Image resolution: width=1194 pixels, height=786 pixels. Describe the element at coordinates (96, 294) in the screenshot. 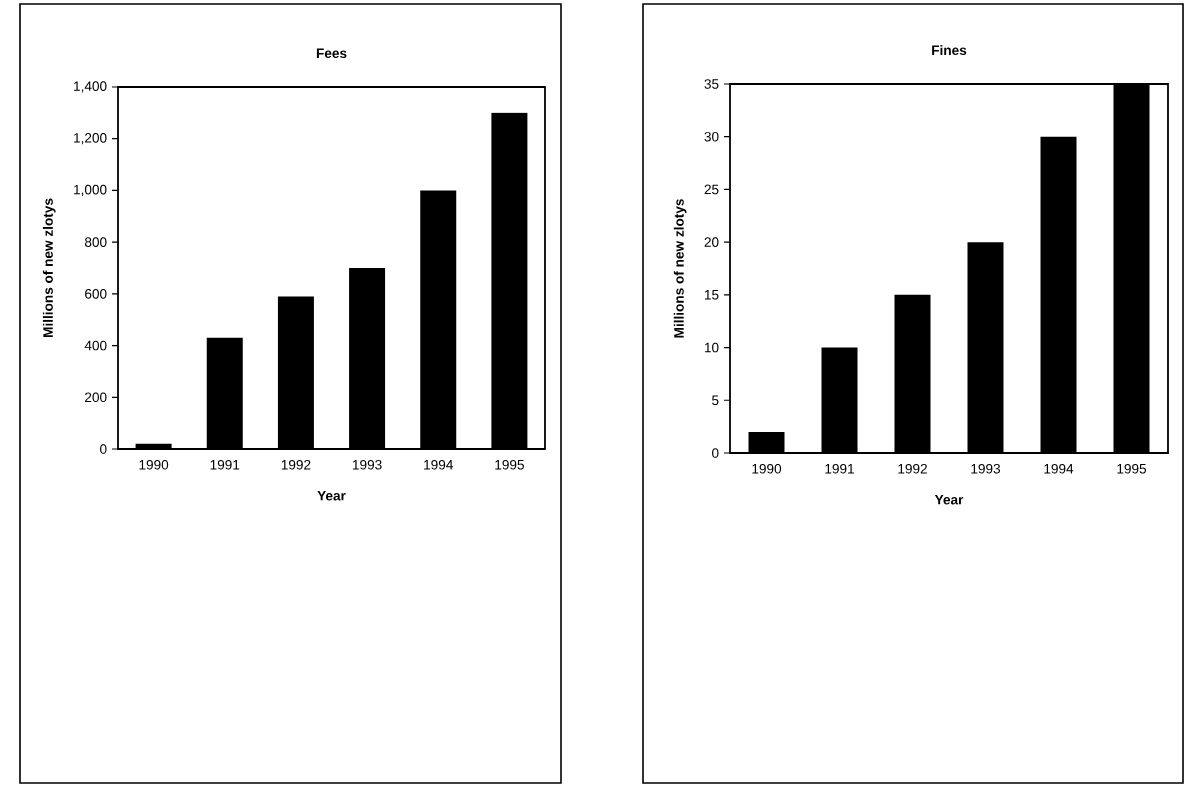

I see `y-tick-label: 600` at that location.